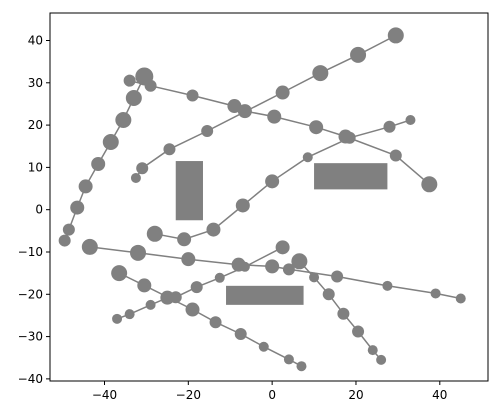 This screenshot has width=501, height=416. What do you see at coordinates (188, 395) in the screenshot?
I see `x-tick-label-1: −20` at bounding box center [188, 395].